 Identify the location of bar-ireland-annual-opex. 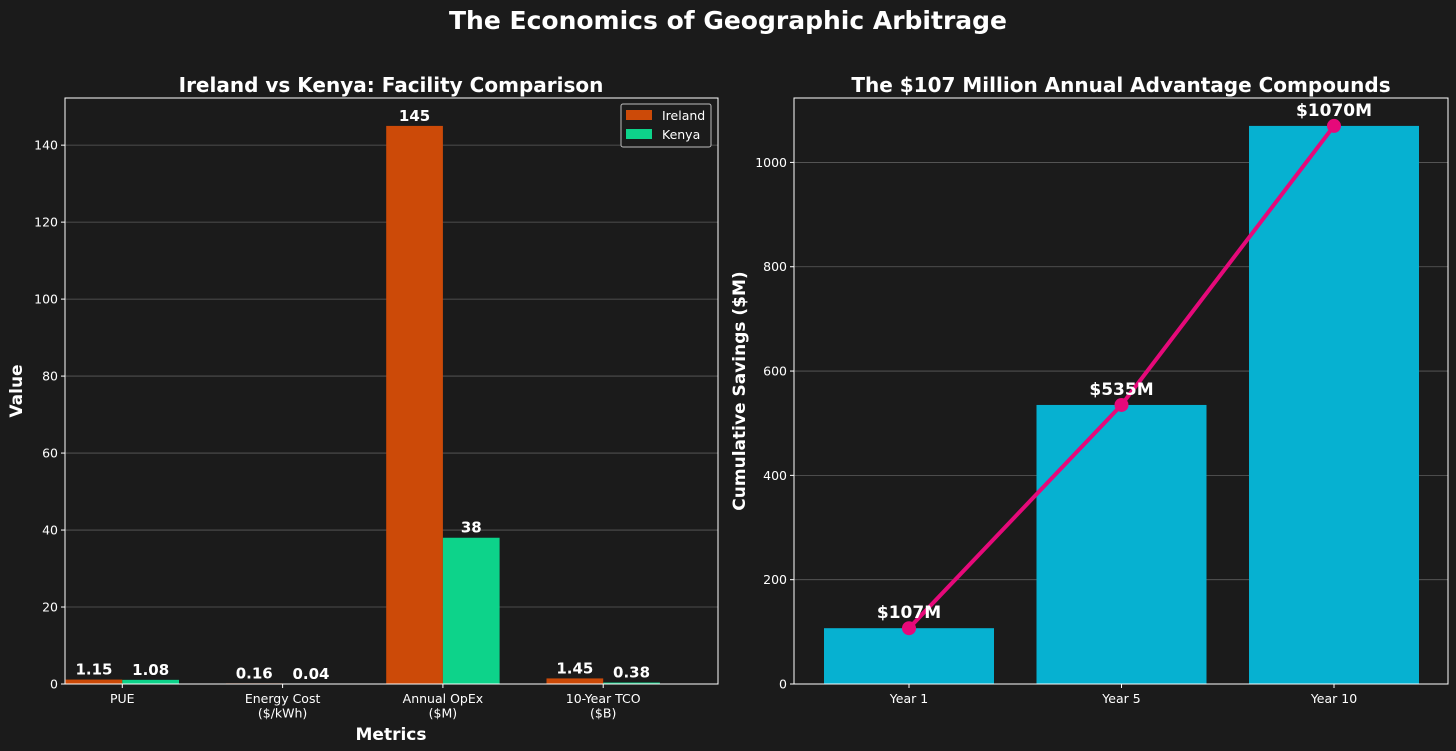
(414, 404).